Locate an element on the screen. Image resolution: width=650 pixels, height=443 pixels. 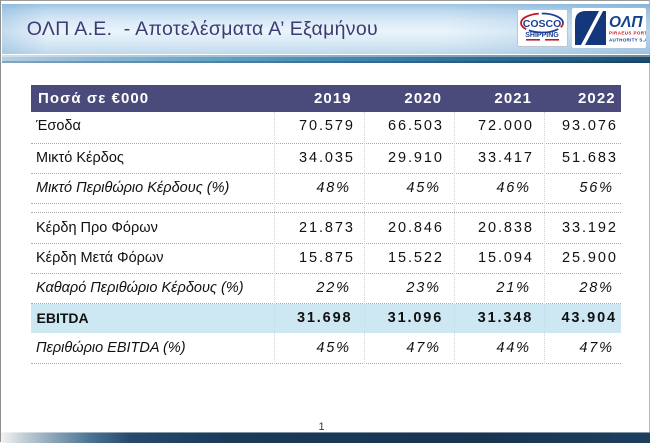
svg-text: SHIPPING is located at coordinates (542, 35).